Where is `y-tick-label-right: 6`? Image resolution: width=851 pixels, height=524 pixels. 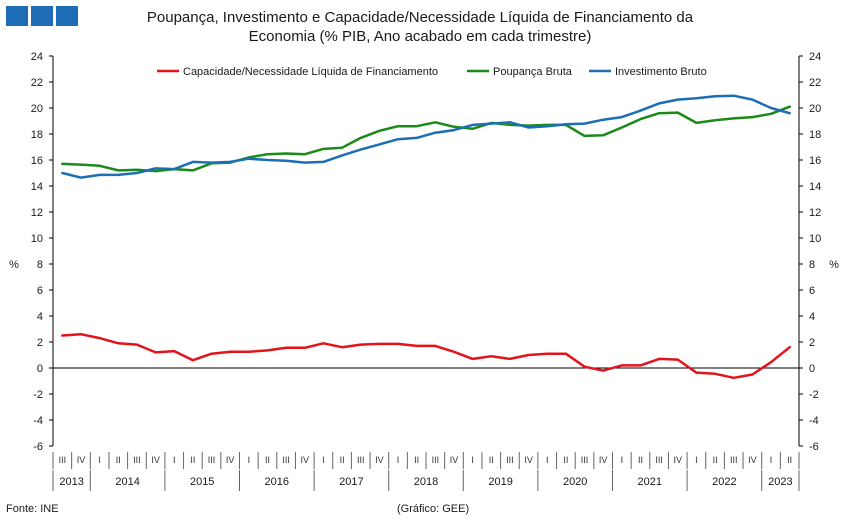 y-tick-label-right: 6 is located at coordinates (812, 291).